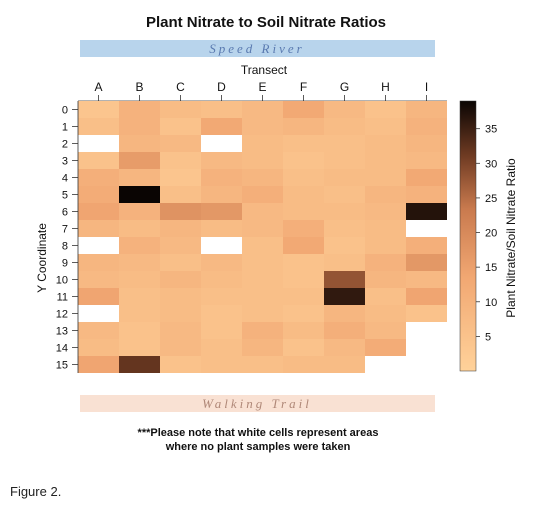 The image size is (556, 505). What do you see at coordinates (488, 337) in the screenshot?
I see `colorbar-tick-label: 5` at bounding box center [488, 337].